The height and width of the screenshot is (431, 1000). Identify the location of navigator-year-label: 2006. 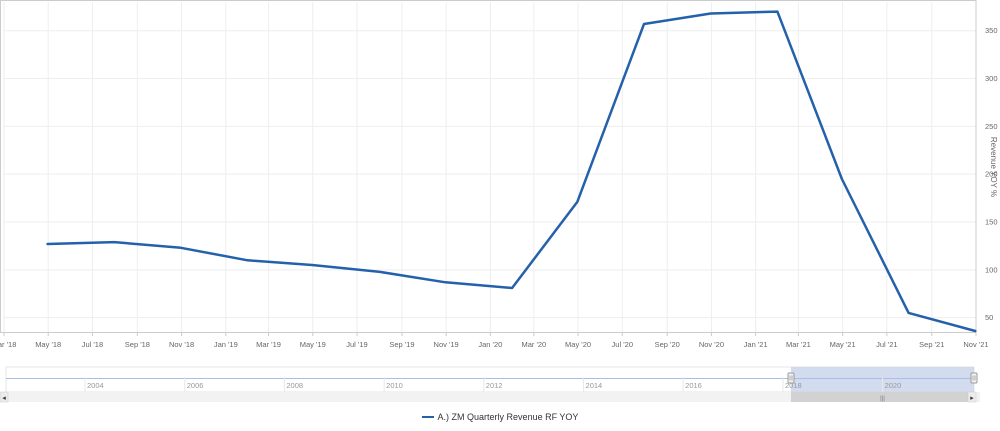
(195, 385).